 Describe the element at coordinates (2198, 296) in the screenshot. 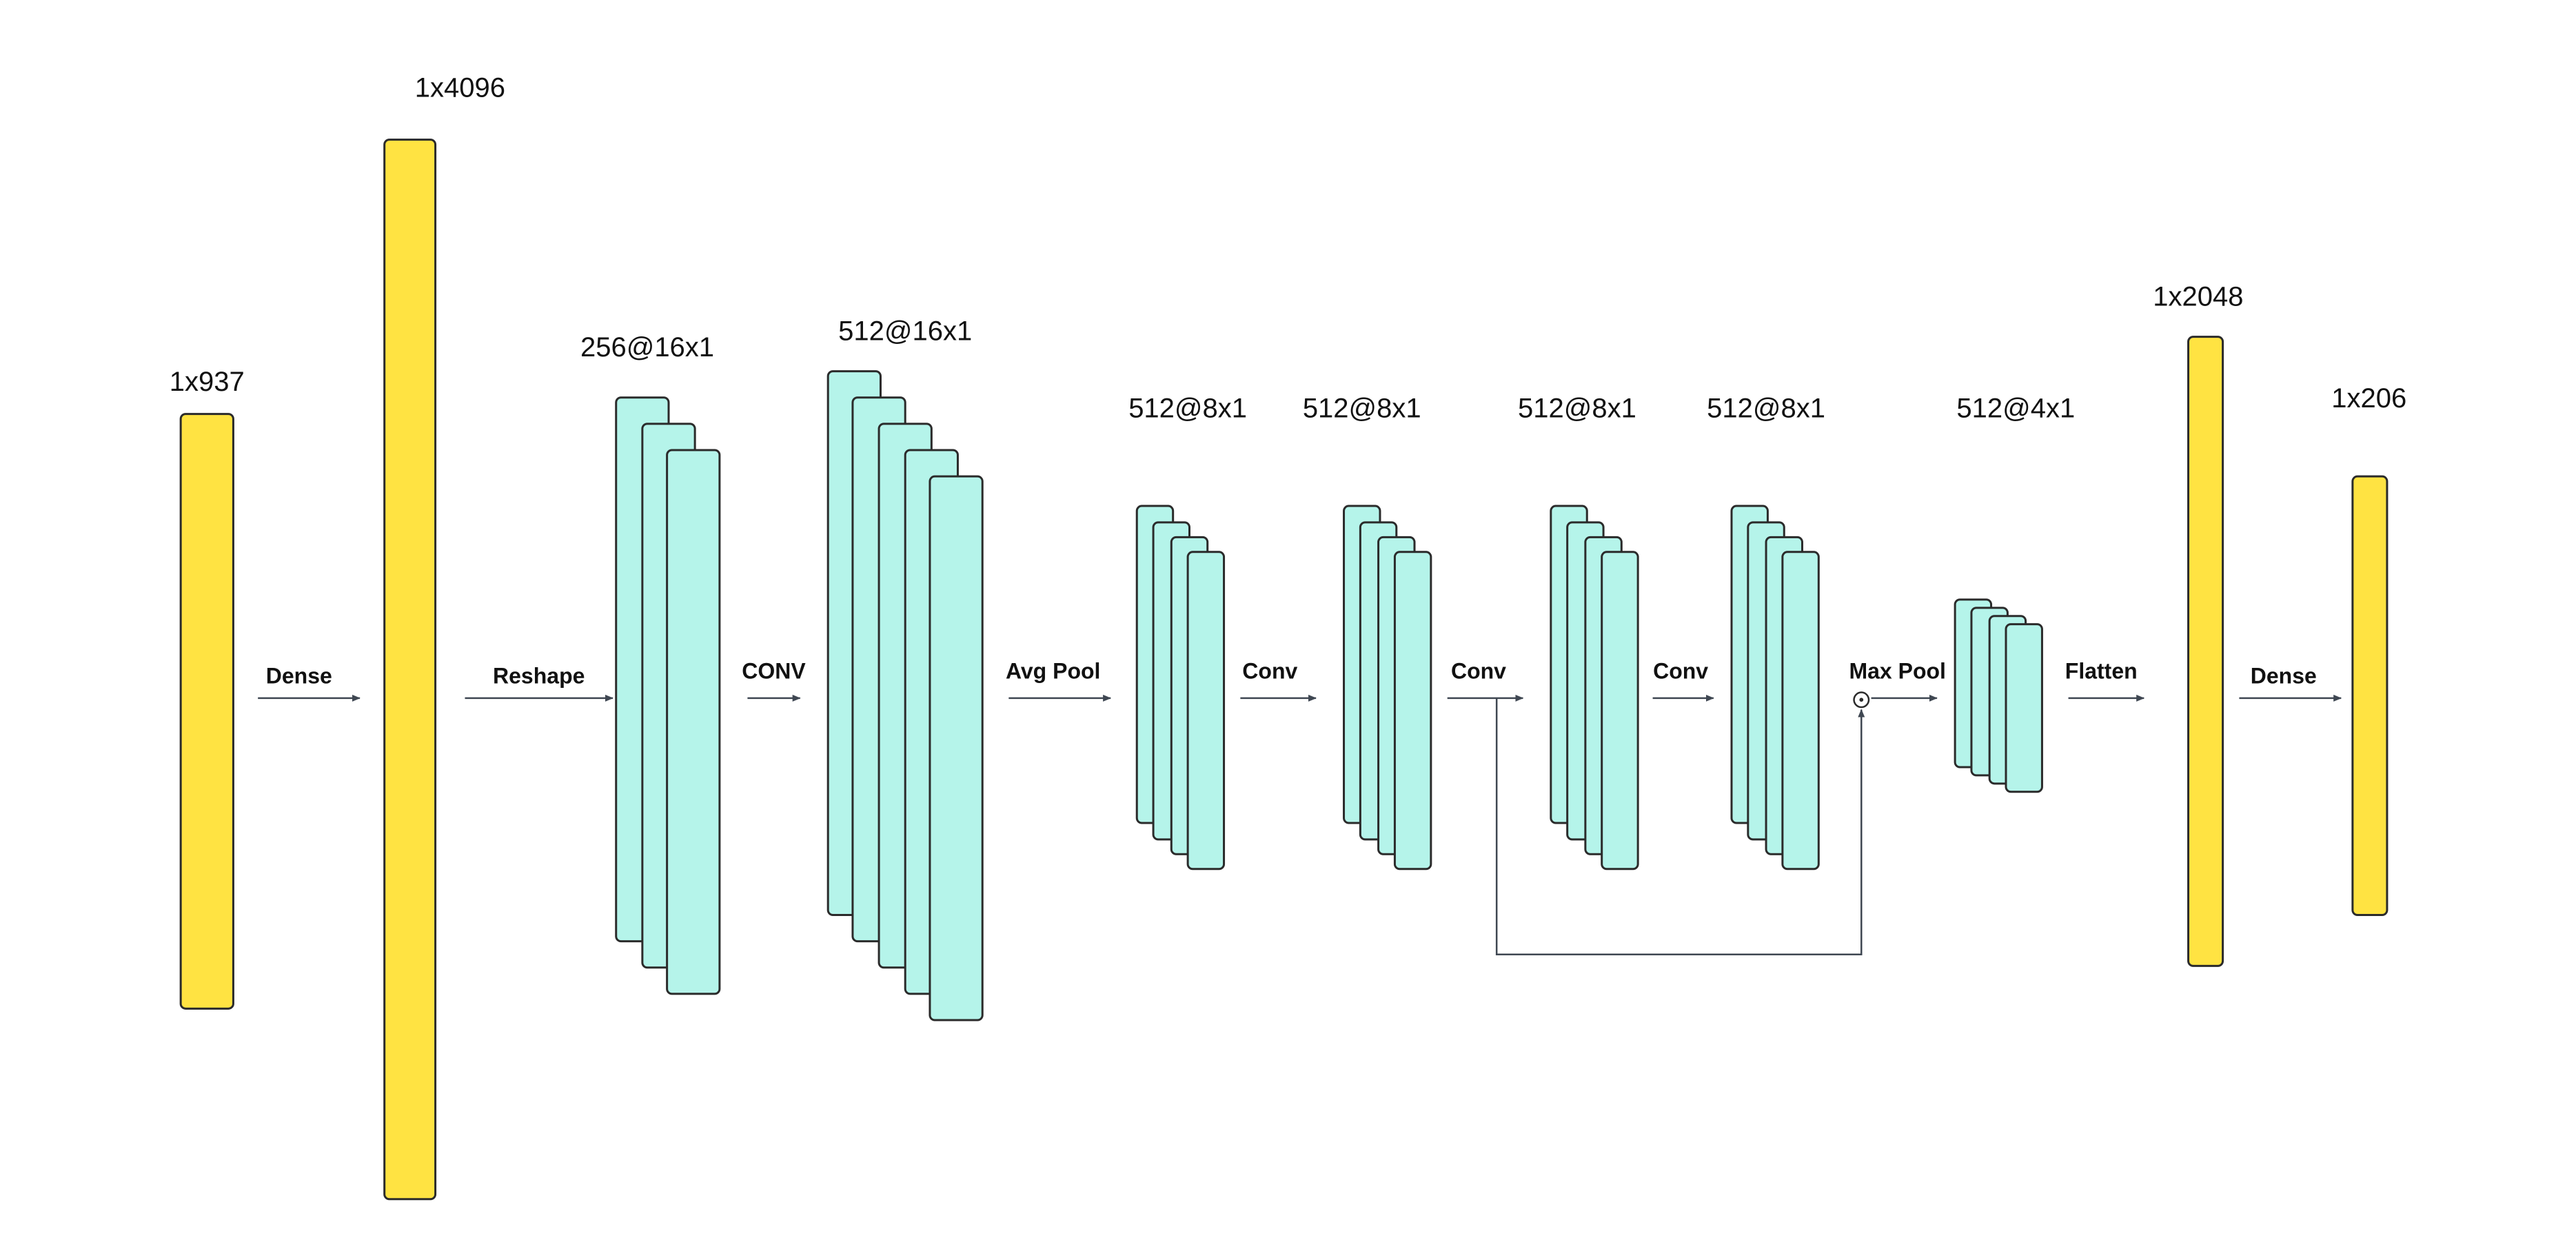

I see `layer-dimension-label: 1x2048` at that location.